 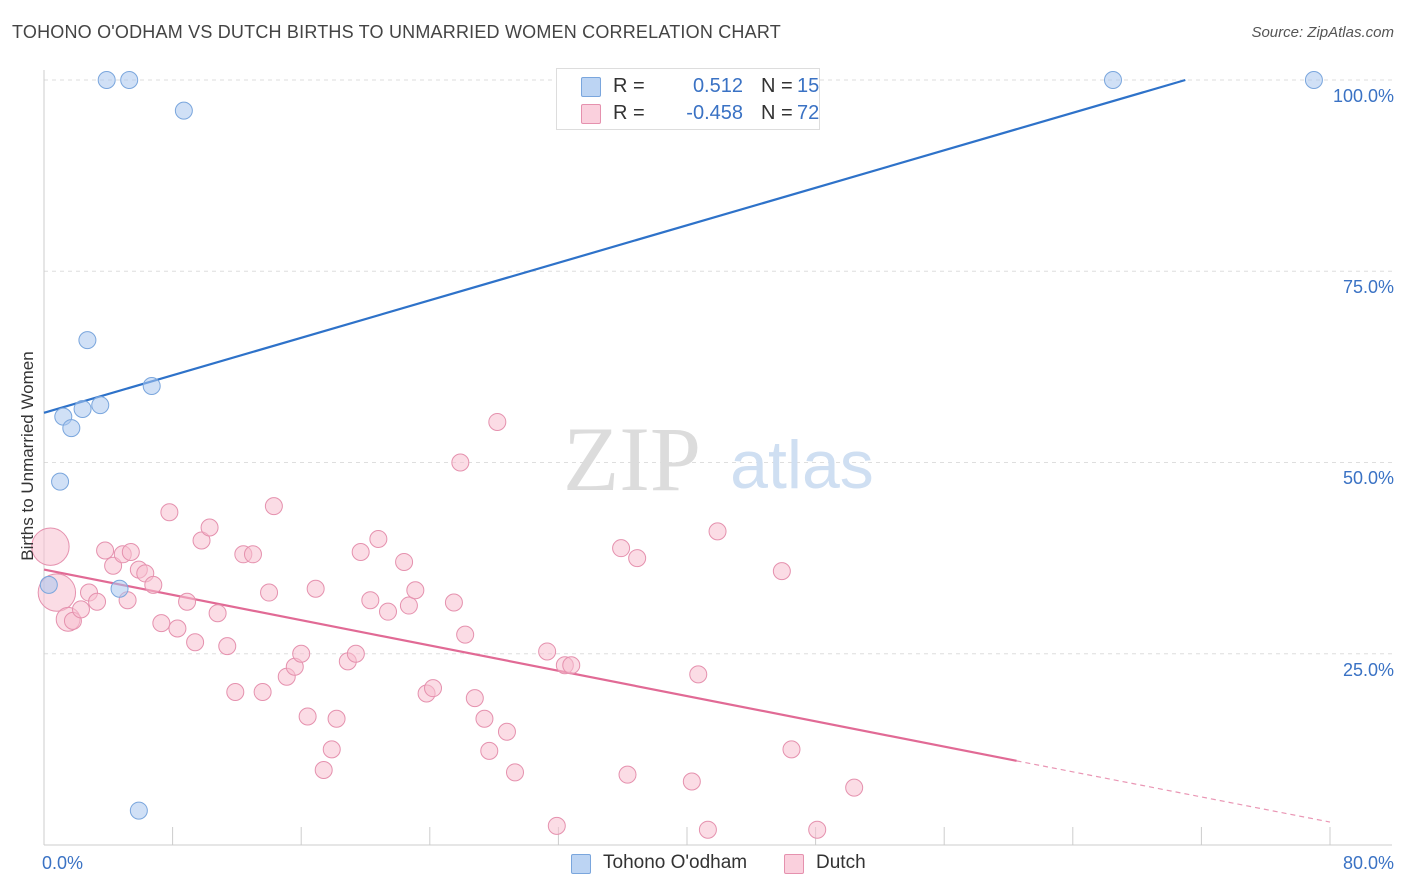 I want to click on bottom-legend-swatch-tohono, so click(x=581, y=864).